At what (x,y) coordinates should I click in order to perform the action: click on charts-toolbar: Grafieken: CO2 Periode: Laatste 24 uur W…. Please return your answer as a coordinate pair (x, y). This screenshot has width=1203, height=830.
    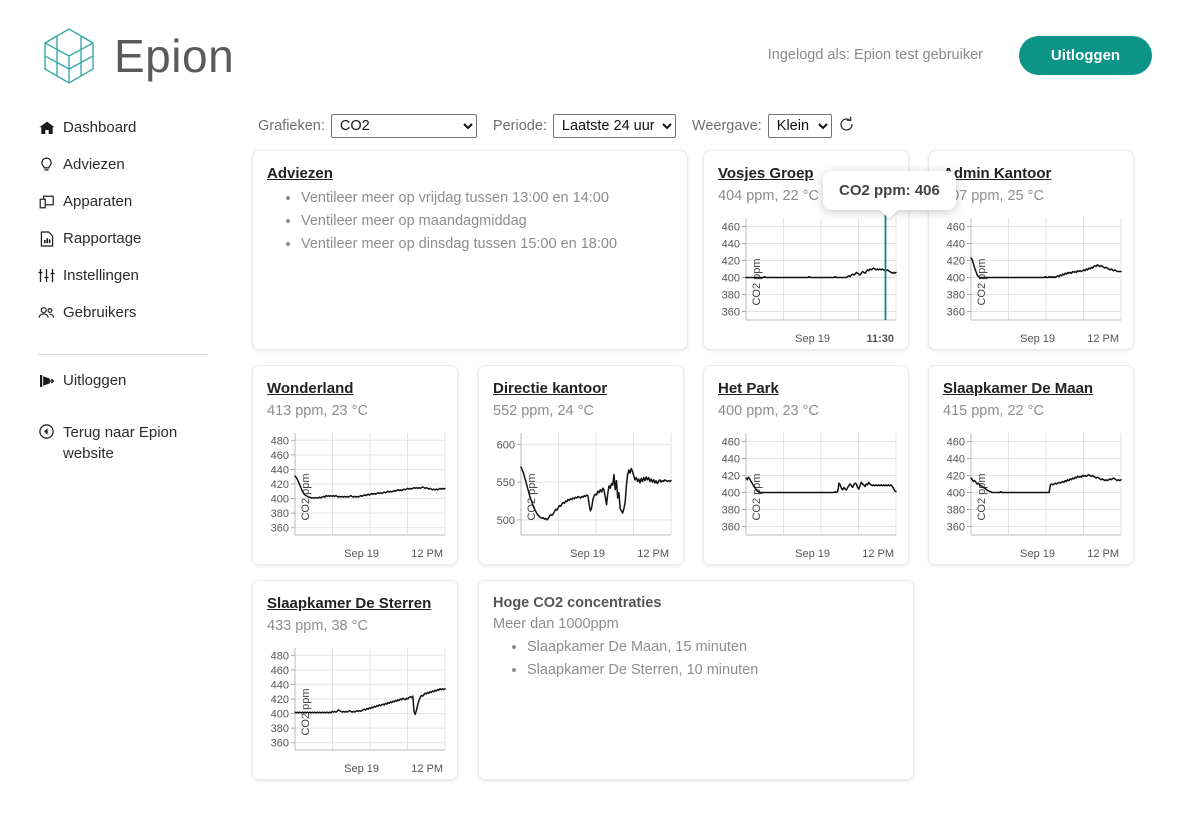
    Looking at the image, I should click on (556, 126).